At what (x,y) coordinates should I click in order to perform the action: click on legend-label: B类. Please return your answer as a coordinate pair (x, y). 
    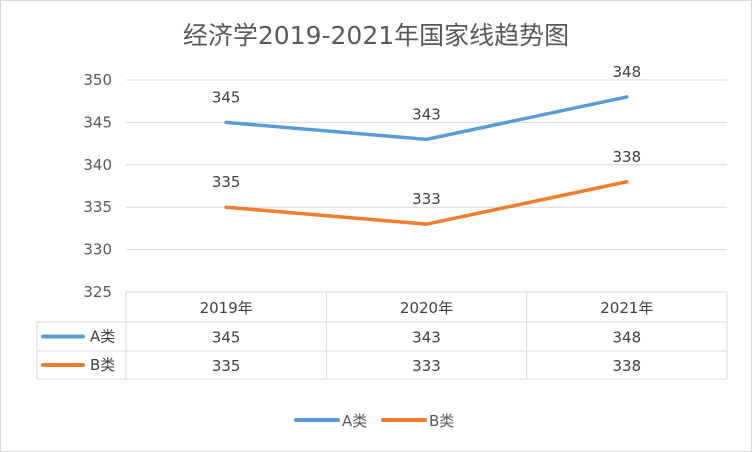
    Looking at the image, I should click on (441, 421).